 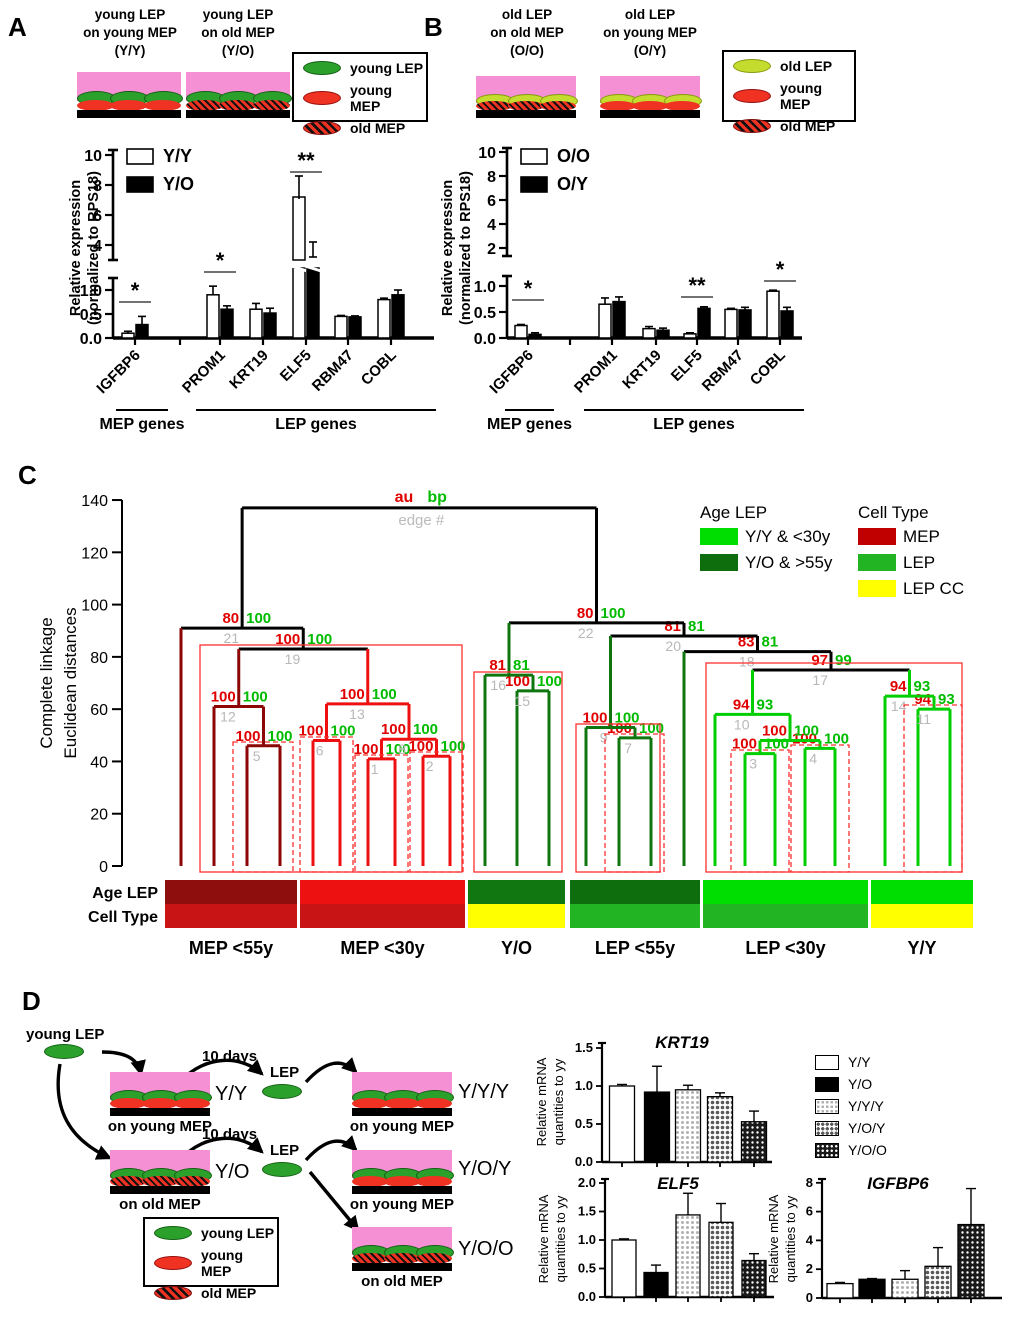 What do you see at coordinates (723, 371) in the screenshot?
I see `gene-label: RBM47` at bounding box center [723, 371].